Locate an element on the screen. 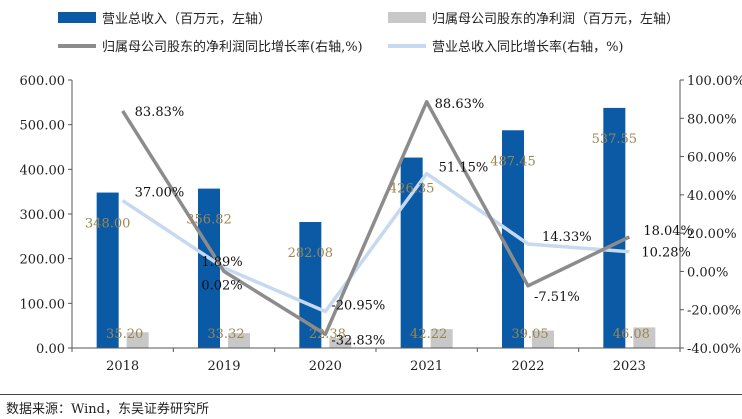 Image resolution: width=742 pixels, height=419 pixels. label-revenue-growth: 10.28% is located at coordinates (666, 253).